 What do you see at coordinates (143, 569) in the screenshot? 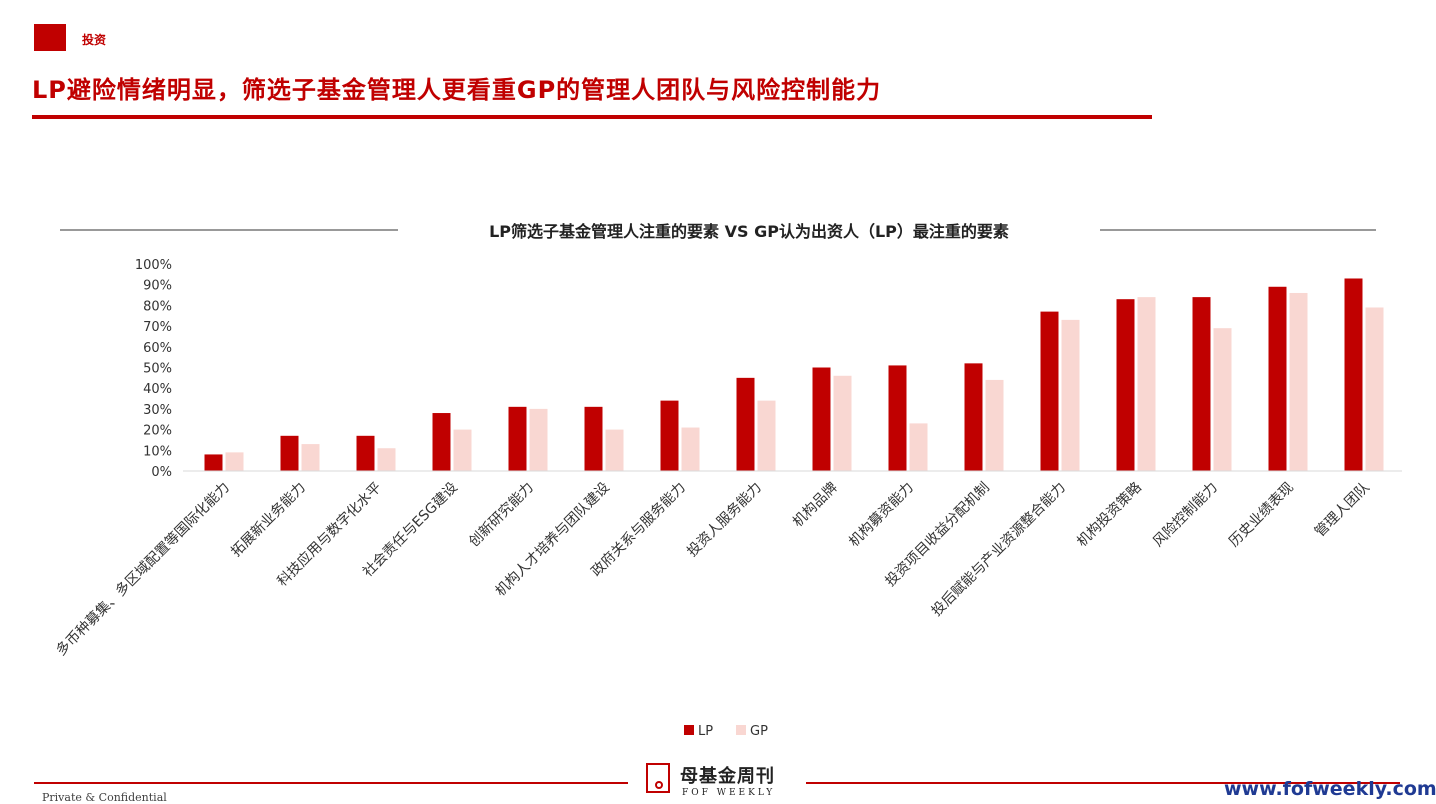
I see `x-tick-label: 多币种募集、多区域配置等国际化能力` at bounding box center [143, 569].